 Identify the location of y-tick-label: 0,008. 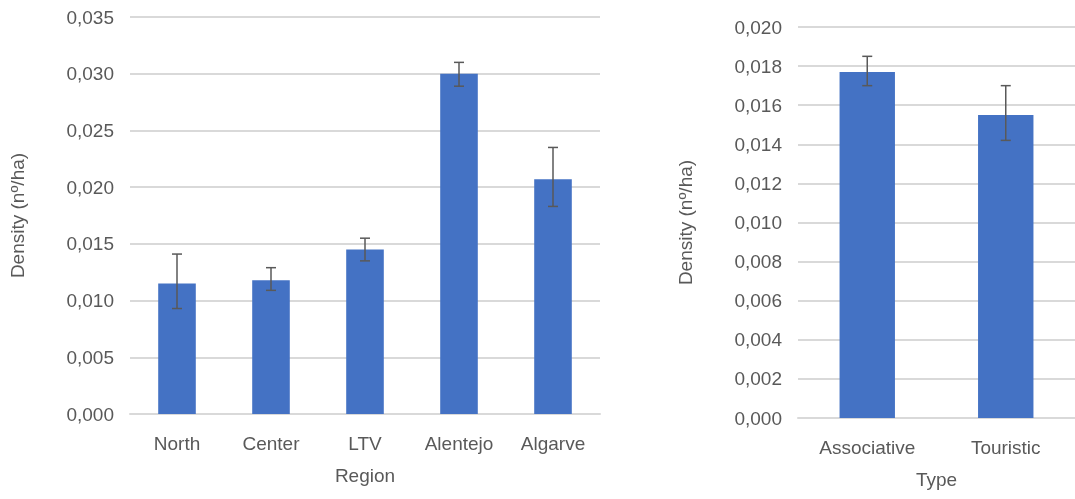
(758, 262).